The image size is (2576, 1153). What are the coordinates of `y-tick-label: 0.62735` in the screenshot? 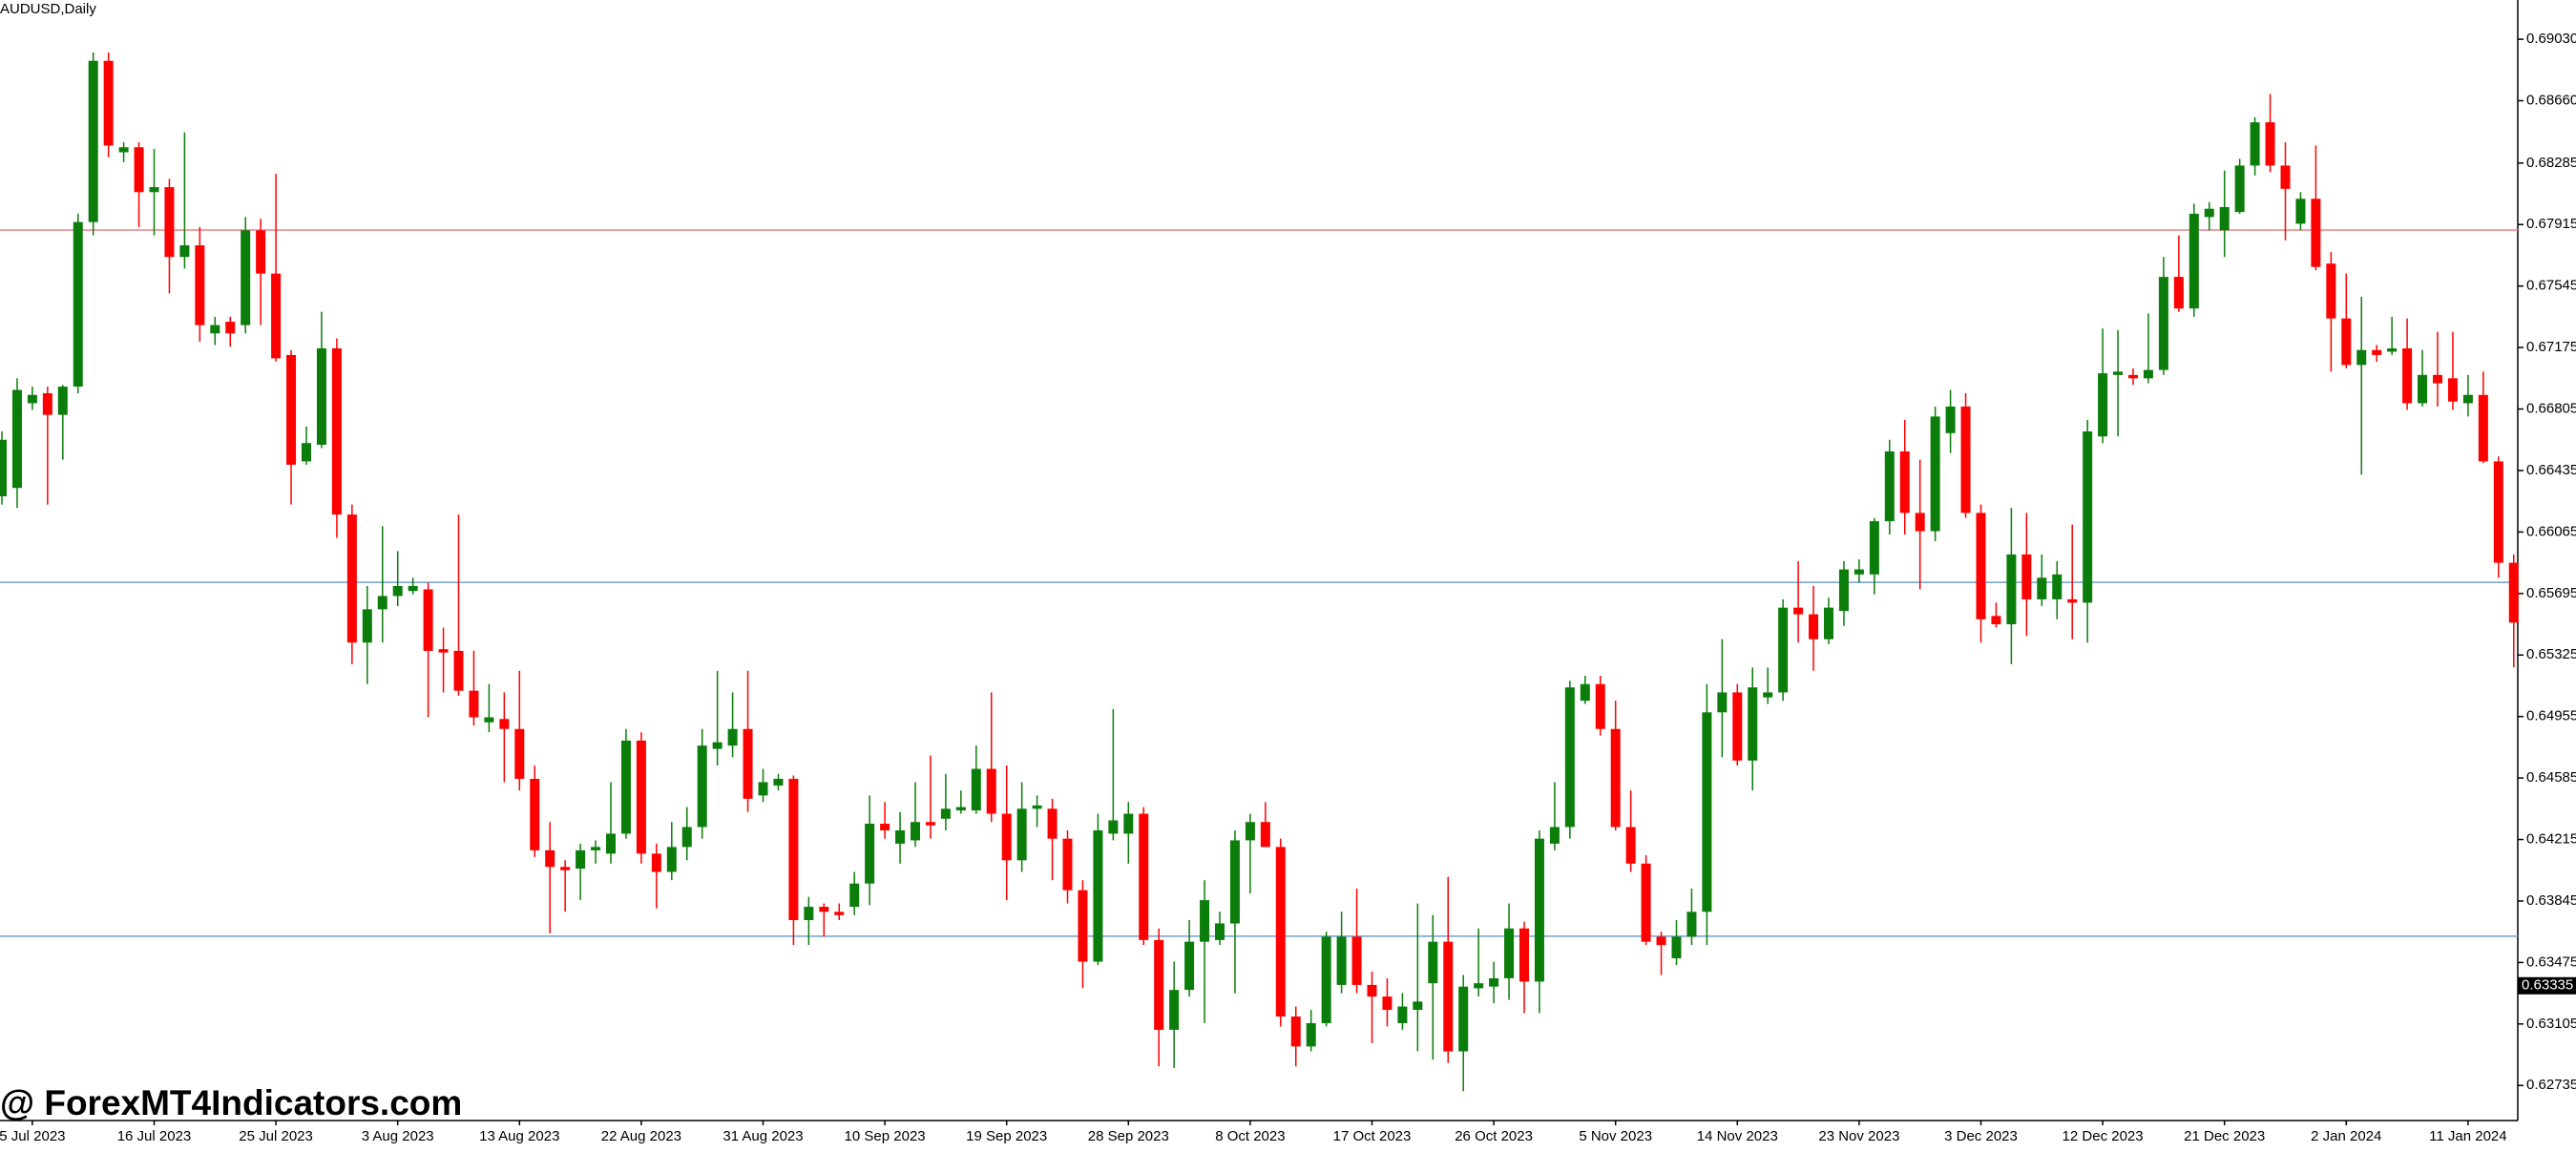 It's located at (2551, 1085).